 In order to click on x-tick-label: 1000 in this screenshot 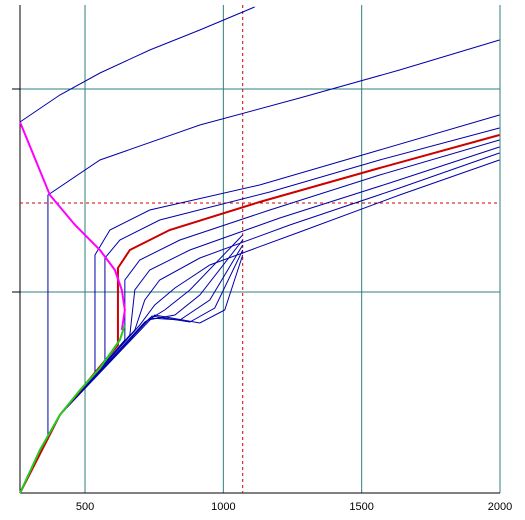, I will do `click(223, 507)`.